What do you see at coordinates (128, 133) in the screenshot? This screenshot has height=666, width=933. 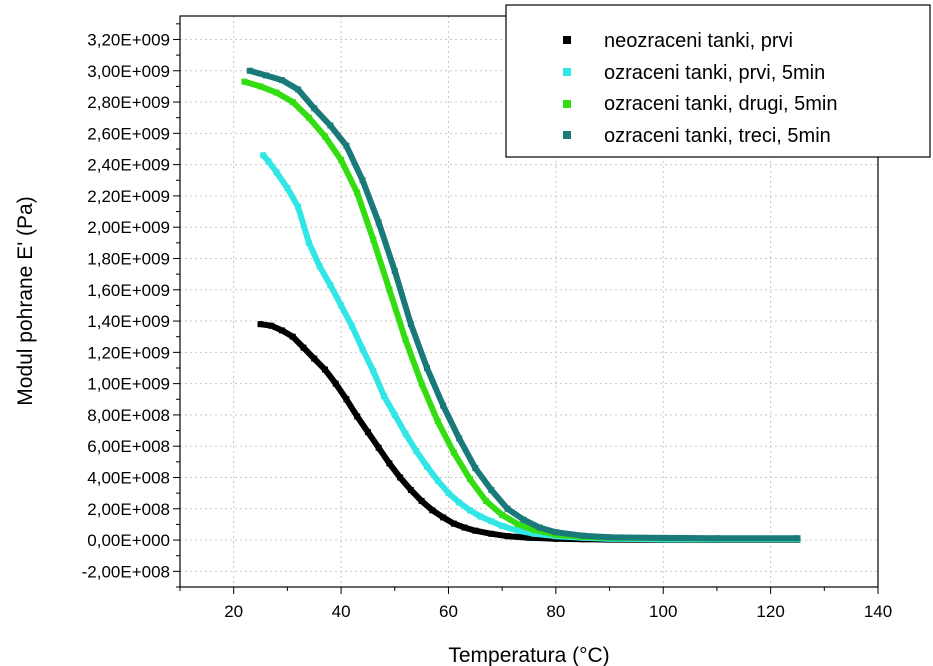 I see `y-tick-label: 2,60E+009` at bounding box center [128, 133].